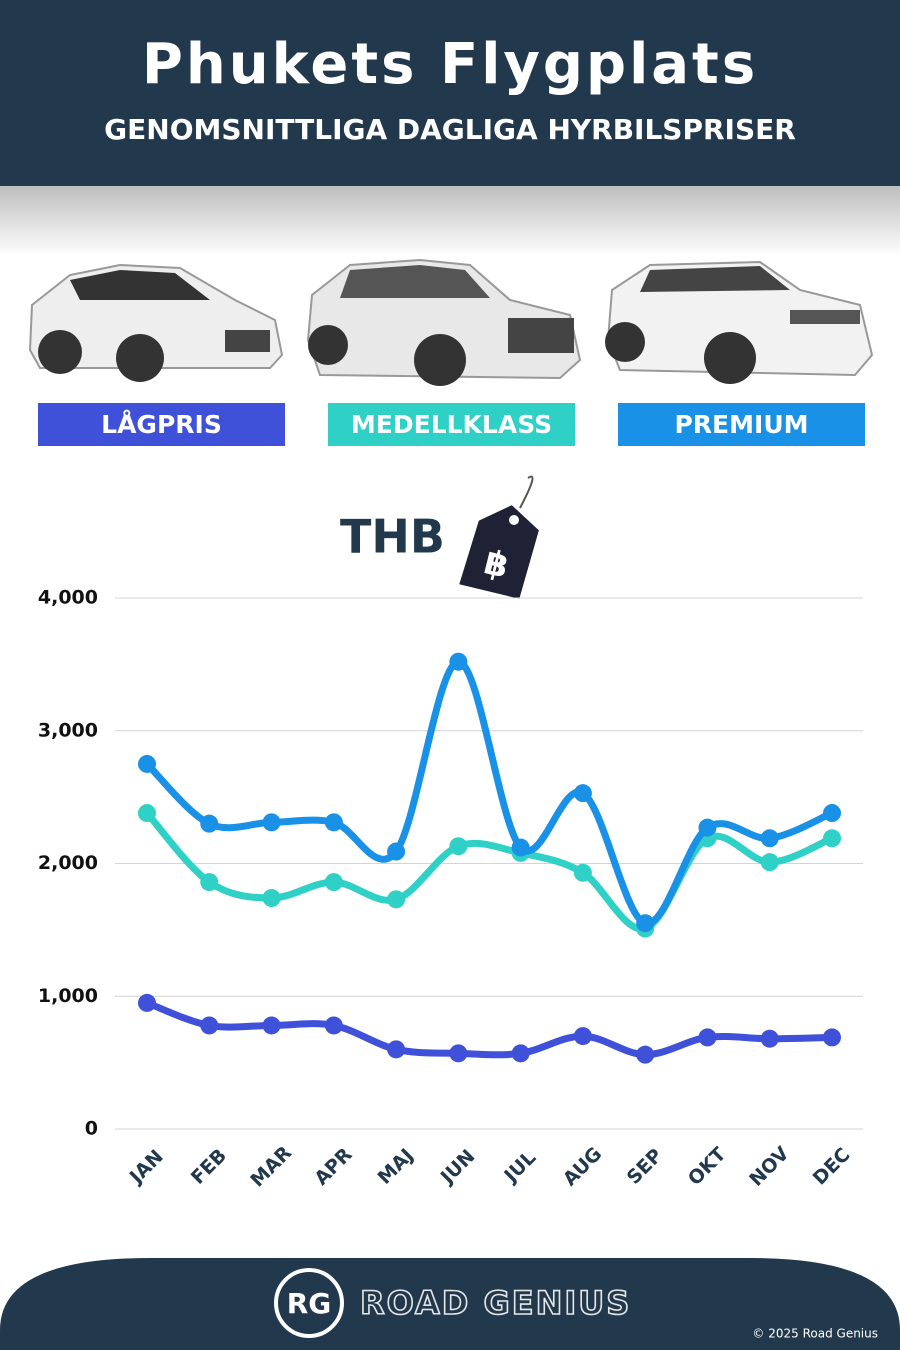 The height and width of the screenshot is (1350, 900). What do you see at coordinates (707, 1166) in the screenshot?
I see `x-tick-label: OKT` at bounding box center [707, 1166].